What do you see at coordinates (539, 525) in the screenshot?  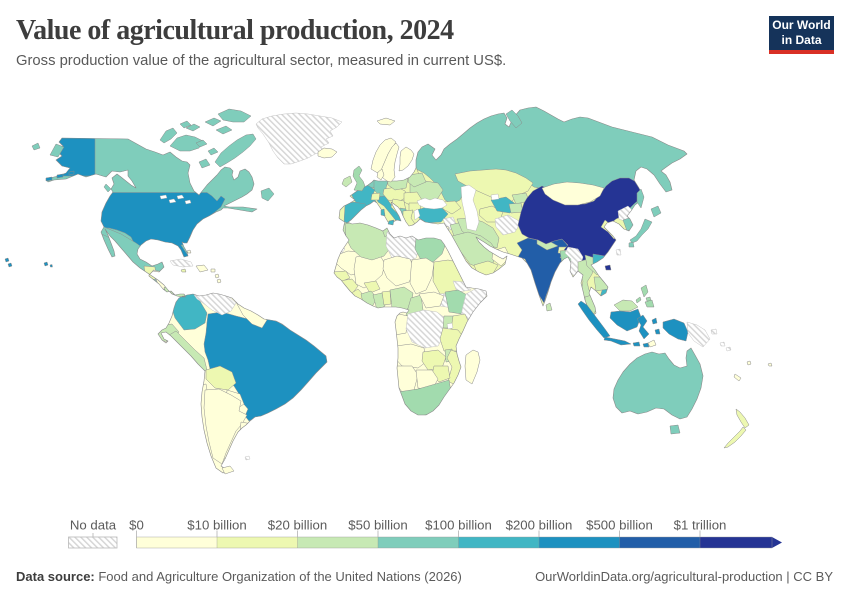 I see `svg-text: $200 billion` at bounding box center [539, 525].